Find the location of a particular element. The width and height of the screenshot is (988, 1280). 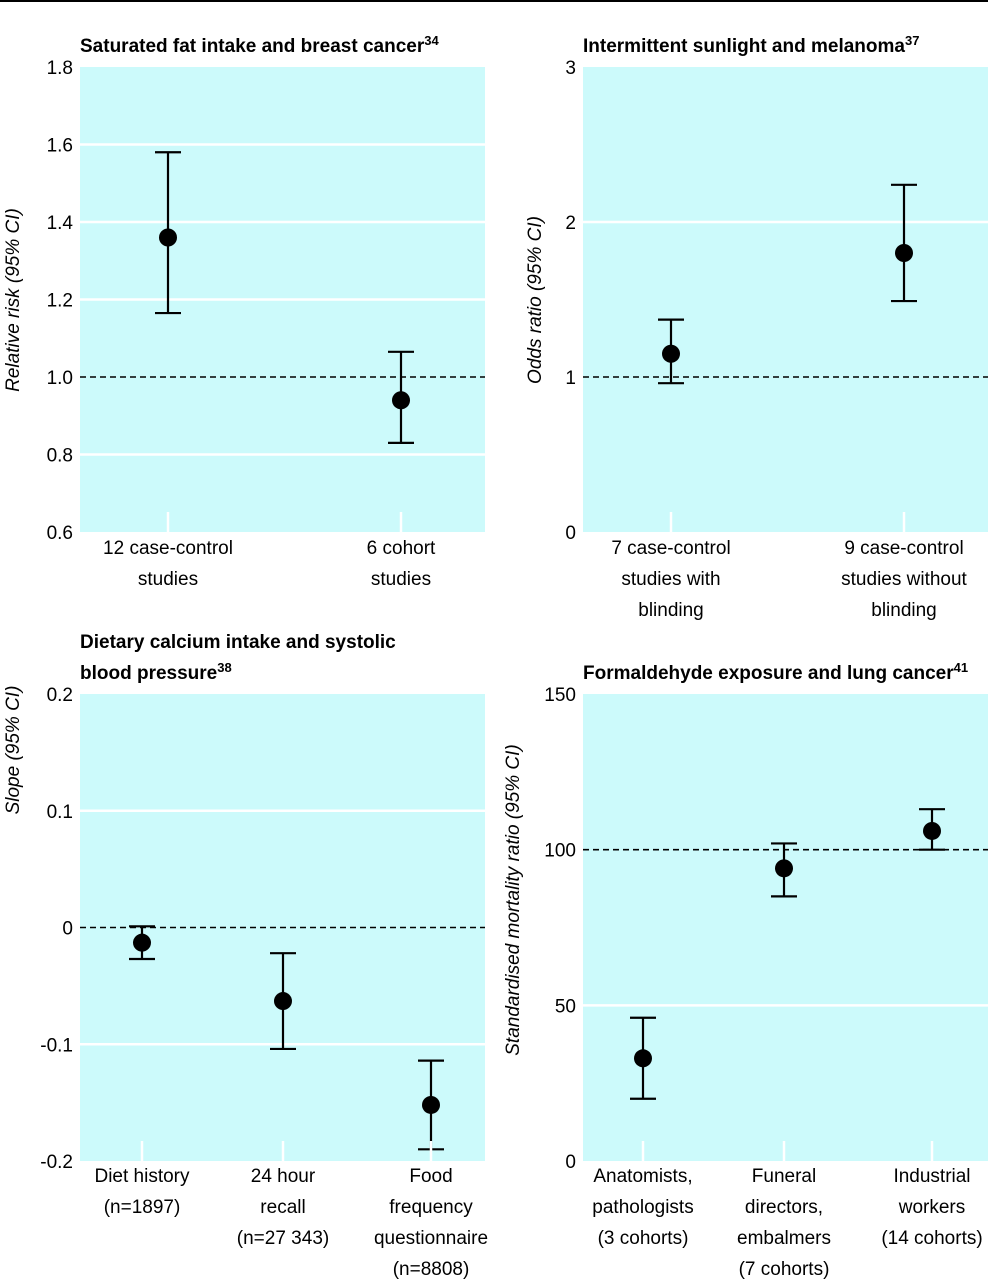

category-label: Industrial is located at coordinates (931, 1176).